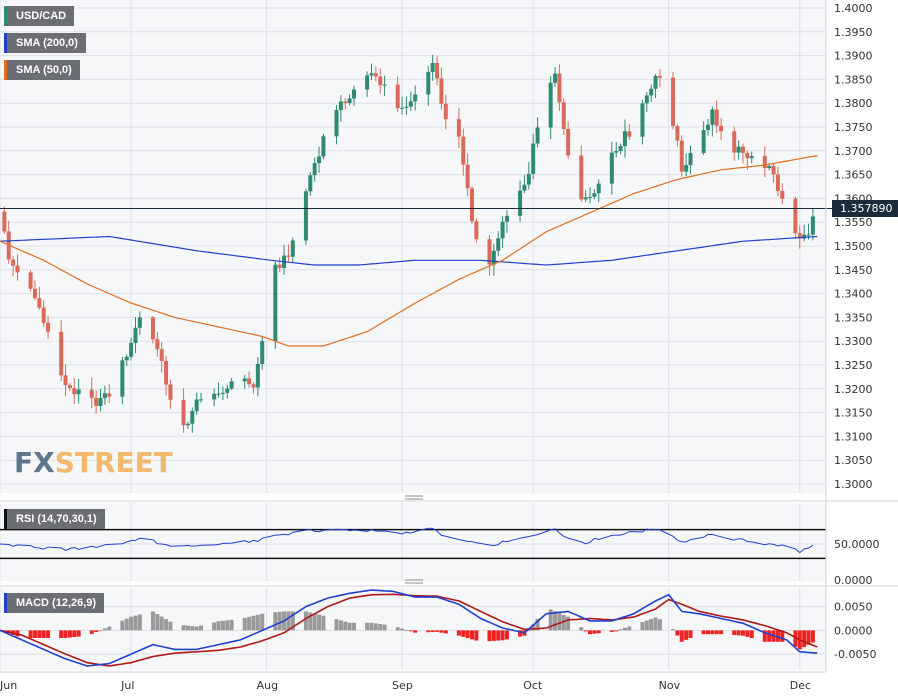  Describe the element at coordinates (5, 519) in the screenshot. I see `rsi-swatch` at that location.